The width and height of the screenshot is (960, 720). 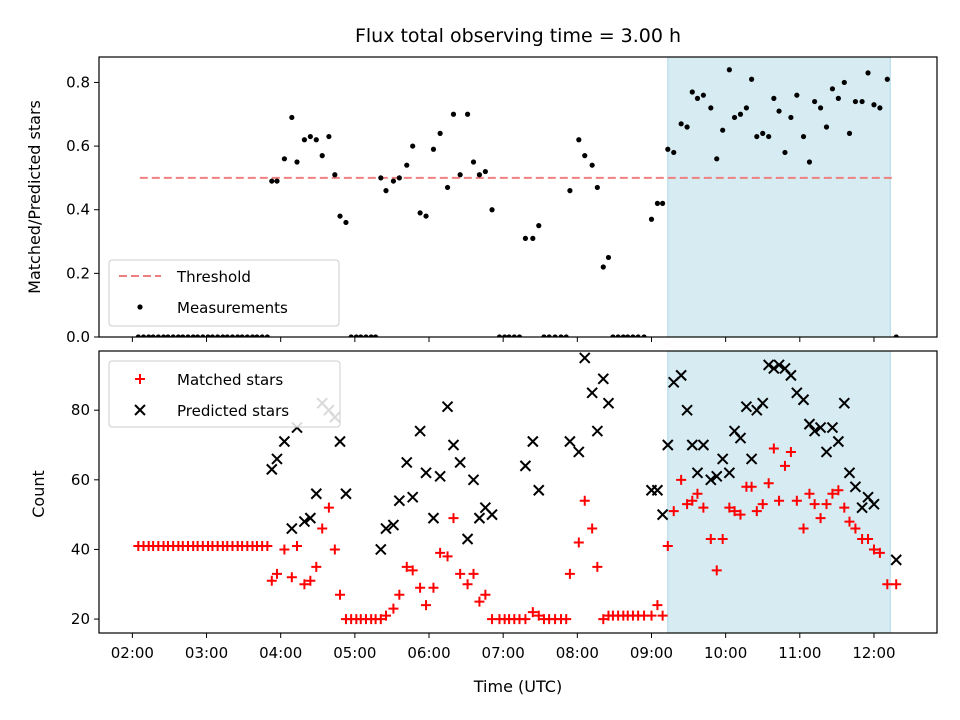 I want to click on y-tick-label: 0.8, so click(x=78, y=82).